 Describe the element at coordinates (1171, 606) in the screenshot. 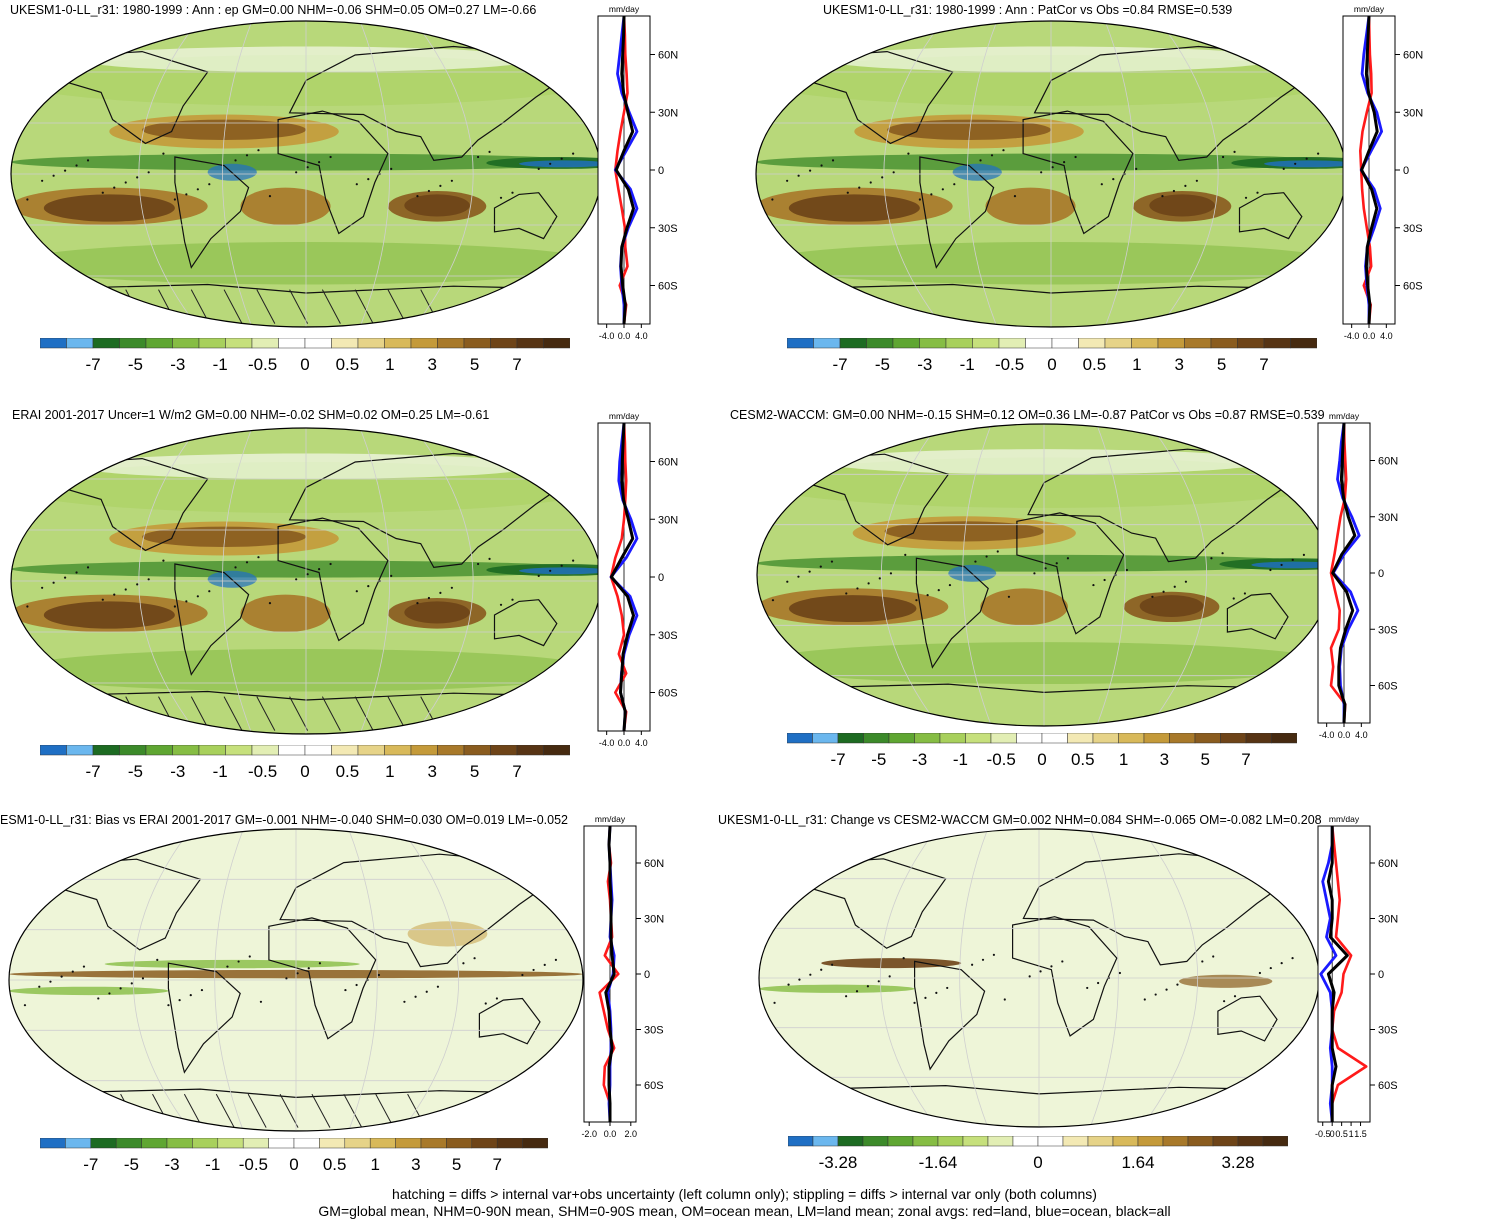

I see `dry-core-indian` at that location.